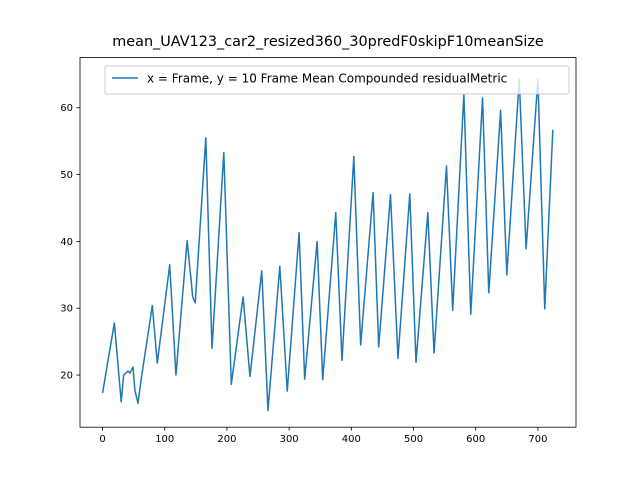  Describe the element at coordinates (164, 439) in the screenshot. I see `x-tick-label: 100` at that location.